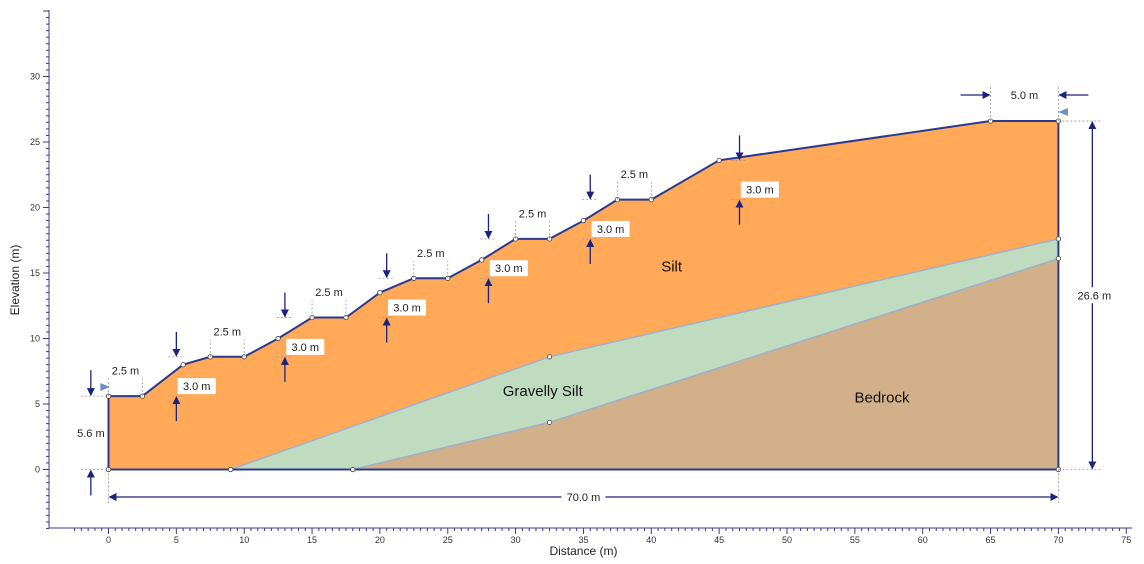 The width and height of the screenshot is (1144, 564). What do you see at coordinates (35, 142) in the screenshot?
I see `y-tick-label: 25` at bounding box center [35, 142].